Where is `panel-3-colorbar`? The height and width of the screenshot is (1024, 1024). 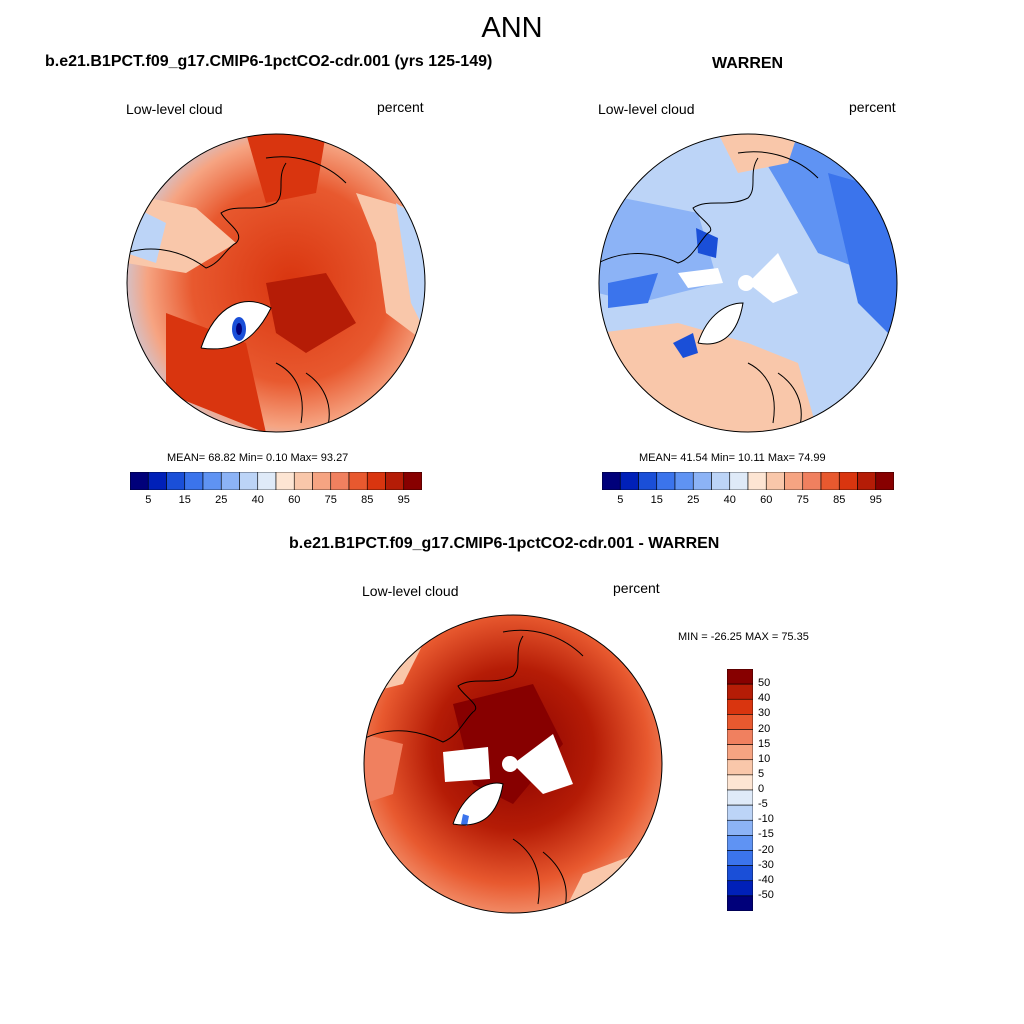 panel-3-colorbar is located at coordinates (740, 790).